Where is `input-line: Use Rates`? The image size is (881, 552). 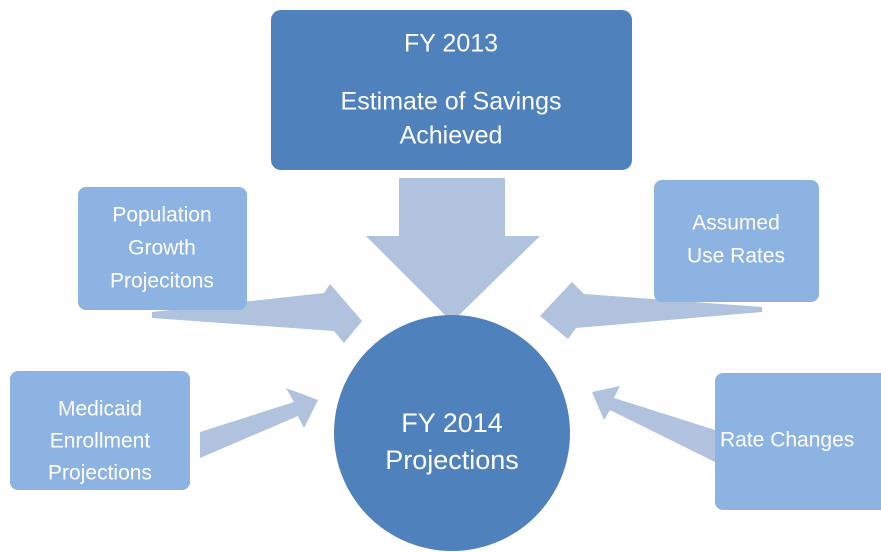
input-line: Use Rates is located at coordinates (736, 256).